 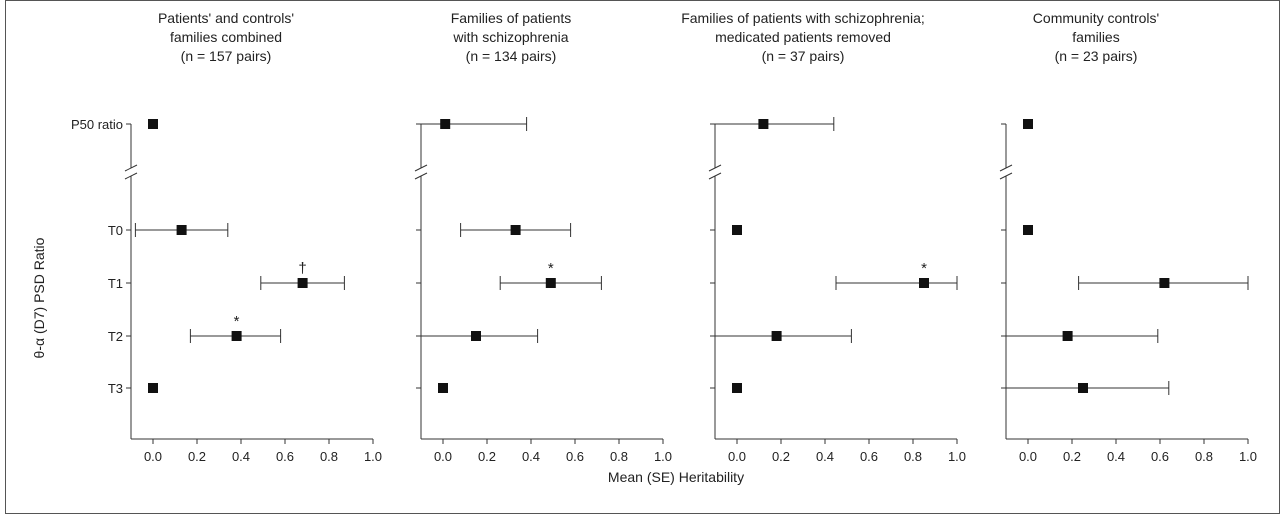 What do you see at coordinates (1096, 56) in the screenshot?
I see `panel-4-title-line-3: (n = 23 pairs)` at bounding box center [1096, 56].